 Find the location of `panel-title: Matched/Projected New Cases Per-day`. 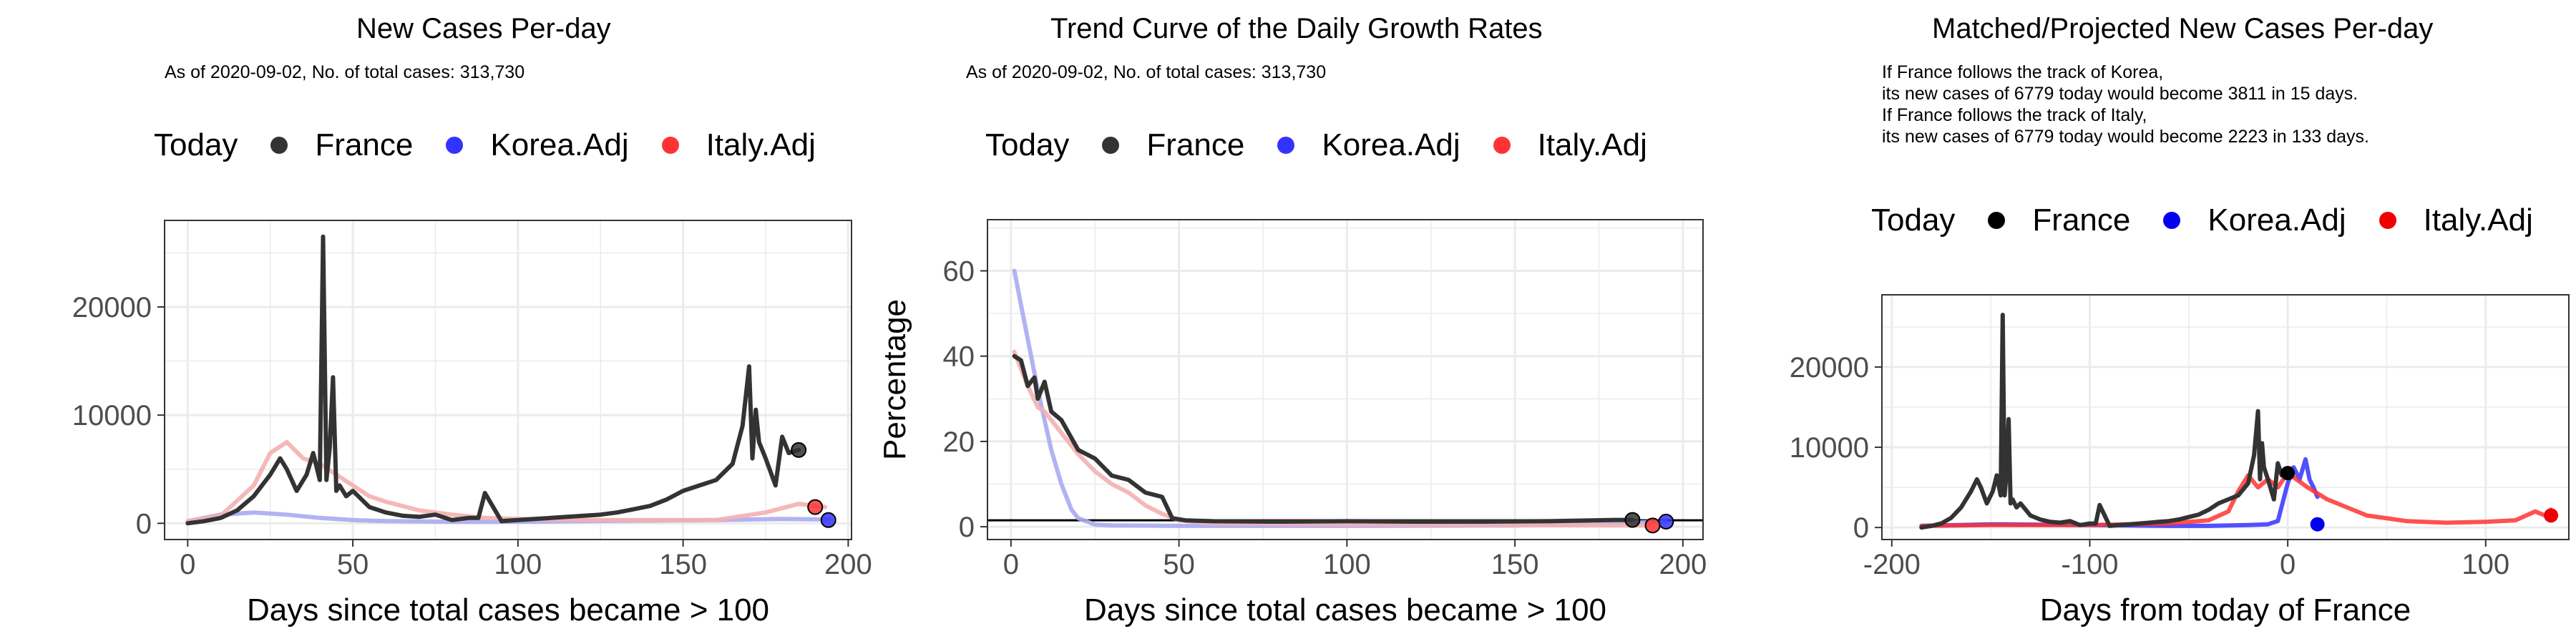

panel-title: Matched/Projected New Cases Per-day is located at coordinates (2183, 28).